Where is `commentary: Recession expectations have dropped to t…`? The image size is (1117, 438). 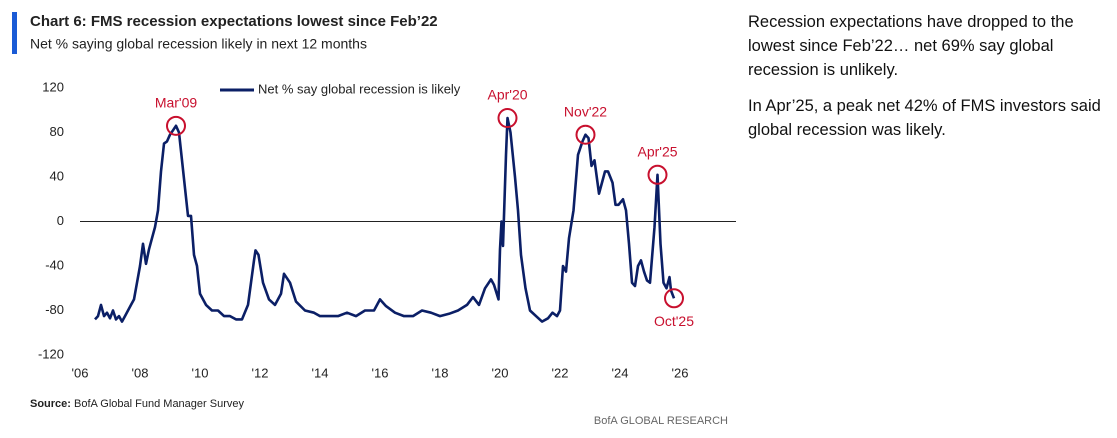 commentary: Recession expectations have dropped to t… is located at coordinates (928, 82).